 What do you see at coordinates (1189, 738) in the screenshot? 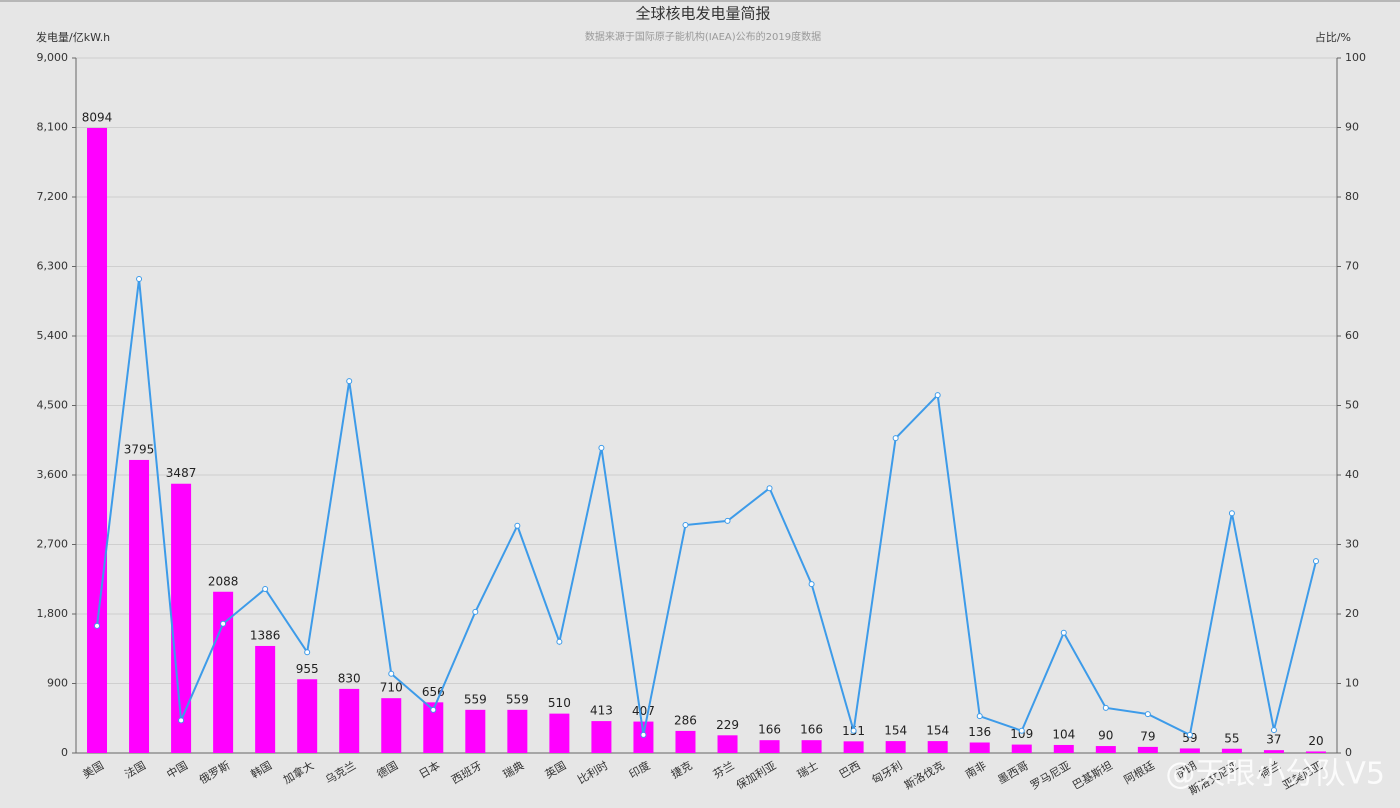
I see `value-label: 59` at bounding box center [1189, 738].